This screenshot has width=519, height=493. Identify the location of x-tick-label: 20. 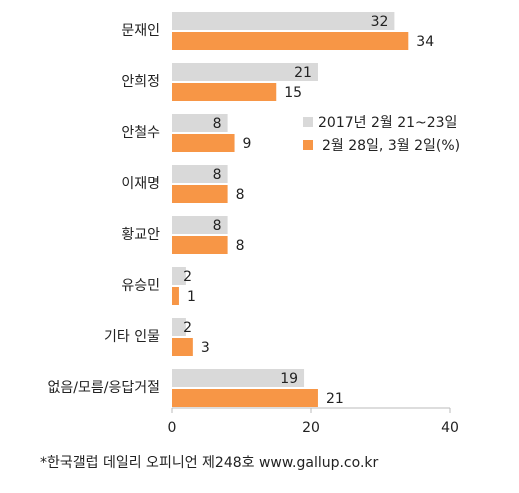
(311, 428).